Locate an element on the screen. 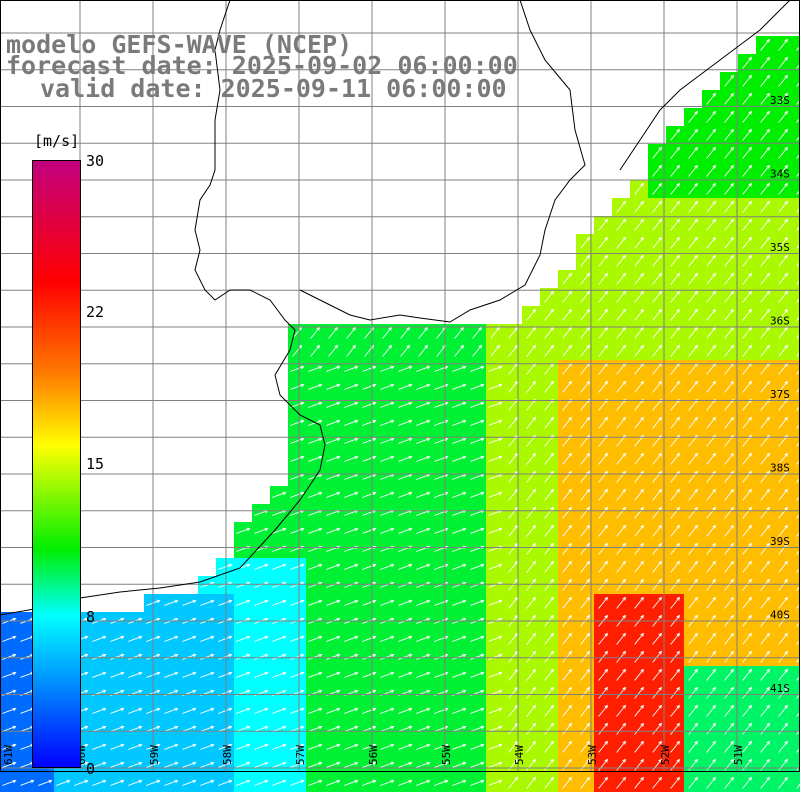 Image resolution: width=800 pixels, height=800 pixels. lon-label: 59W is located at coordinates (154, 755).